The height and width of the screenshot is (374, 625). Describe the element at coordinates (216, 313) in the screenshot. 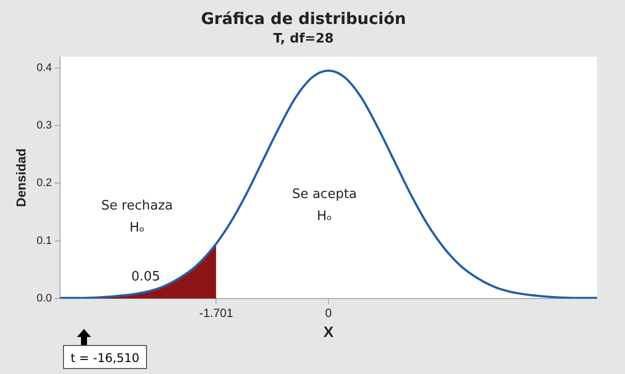

I see `x-tick-label: -1.701` at that location.